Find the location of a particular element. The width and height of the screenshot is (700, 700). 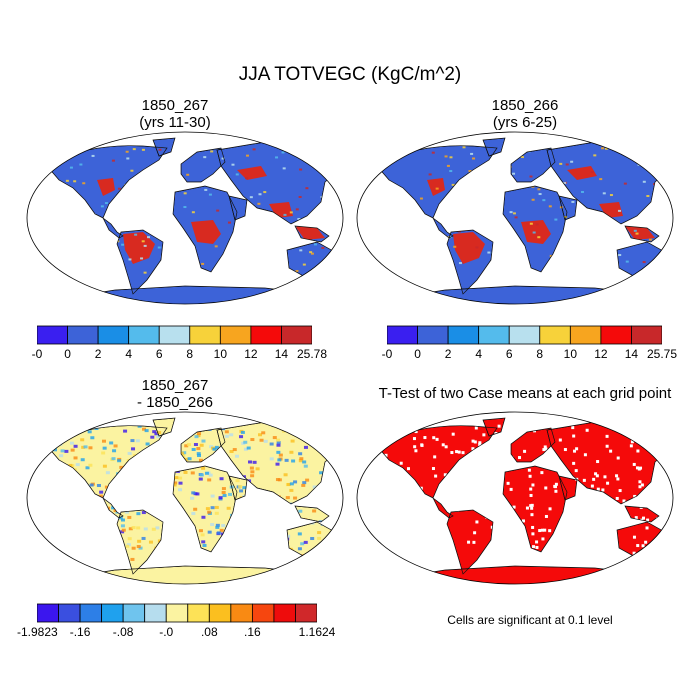

high-vegetation-region is located at coordinates (582, 173).